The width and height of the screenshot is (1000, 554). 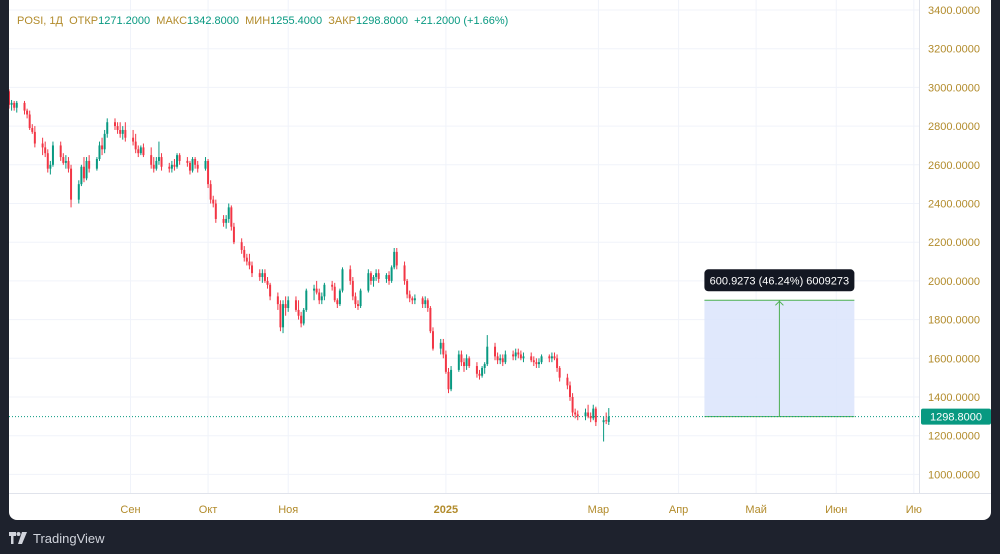 What do you see at coordinates (956, 416) in the screenshot?
I see `last-price-tag` at bounding box center [956, 416].